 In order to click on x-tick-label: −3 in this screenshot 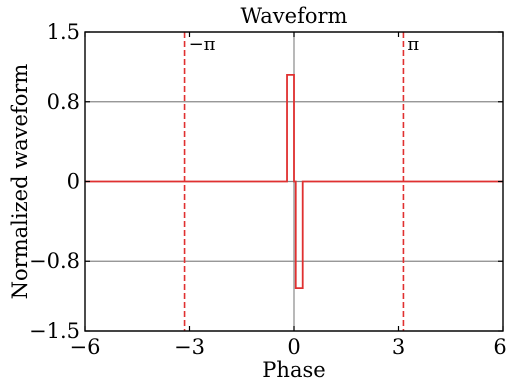, I will do `click(189, 347)`.